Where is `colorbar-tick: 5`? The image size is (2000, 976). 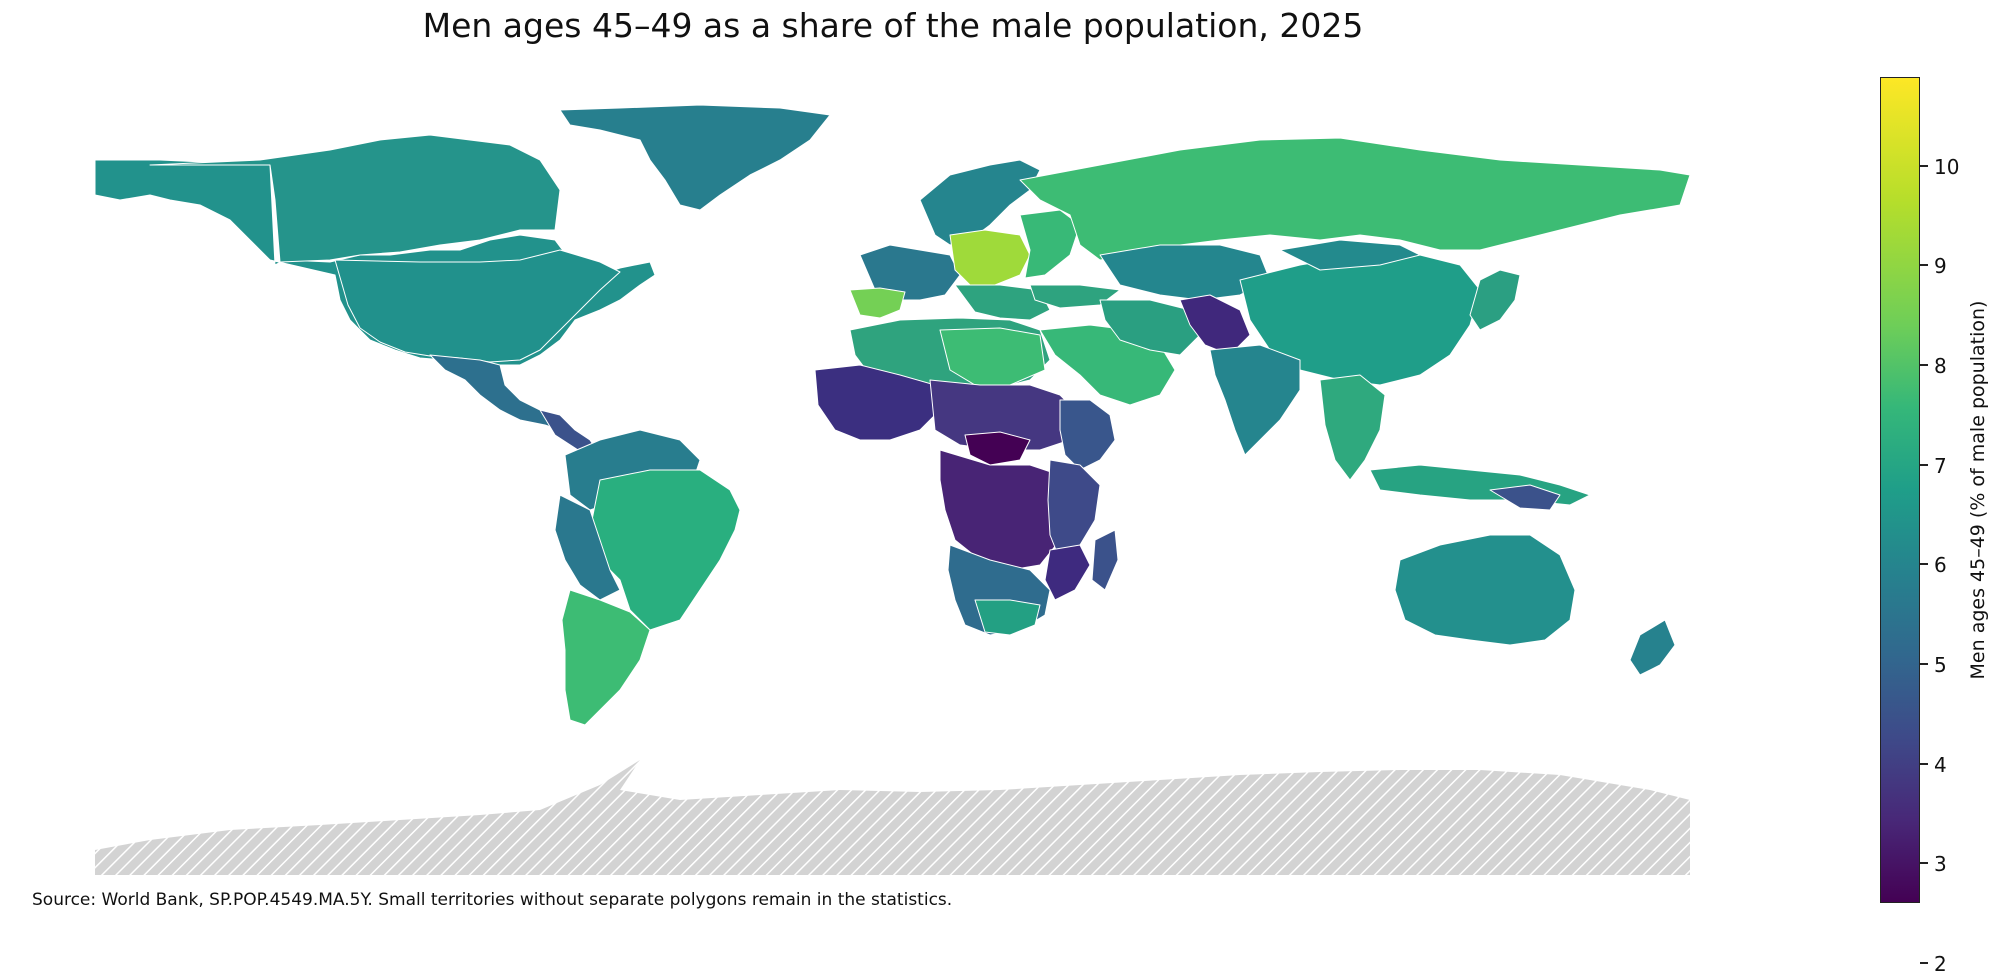
colorbar-tick: 5 is located at coordinates (1950, 665).